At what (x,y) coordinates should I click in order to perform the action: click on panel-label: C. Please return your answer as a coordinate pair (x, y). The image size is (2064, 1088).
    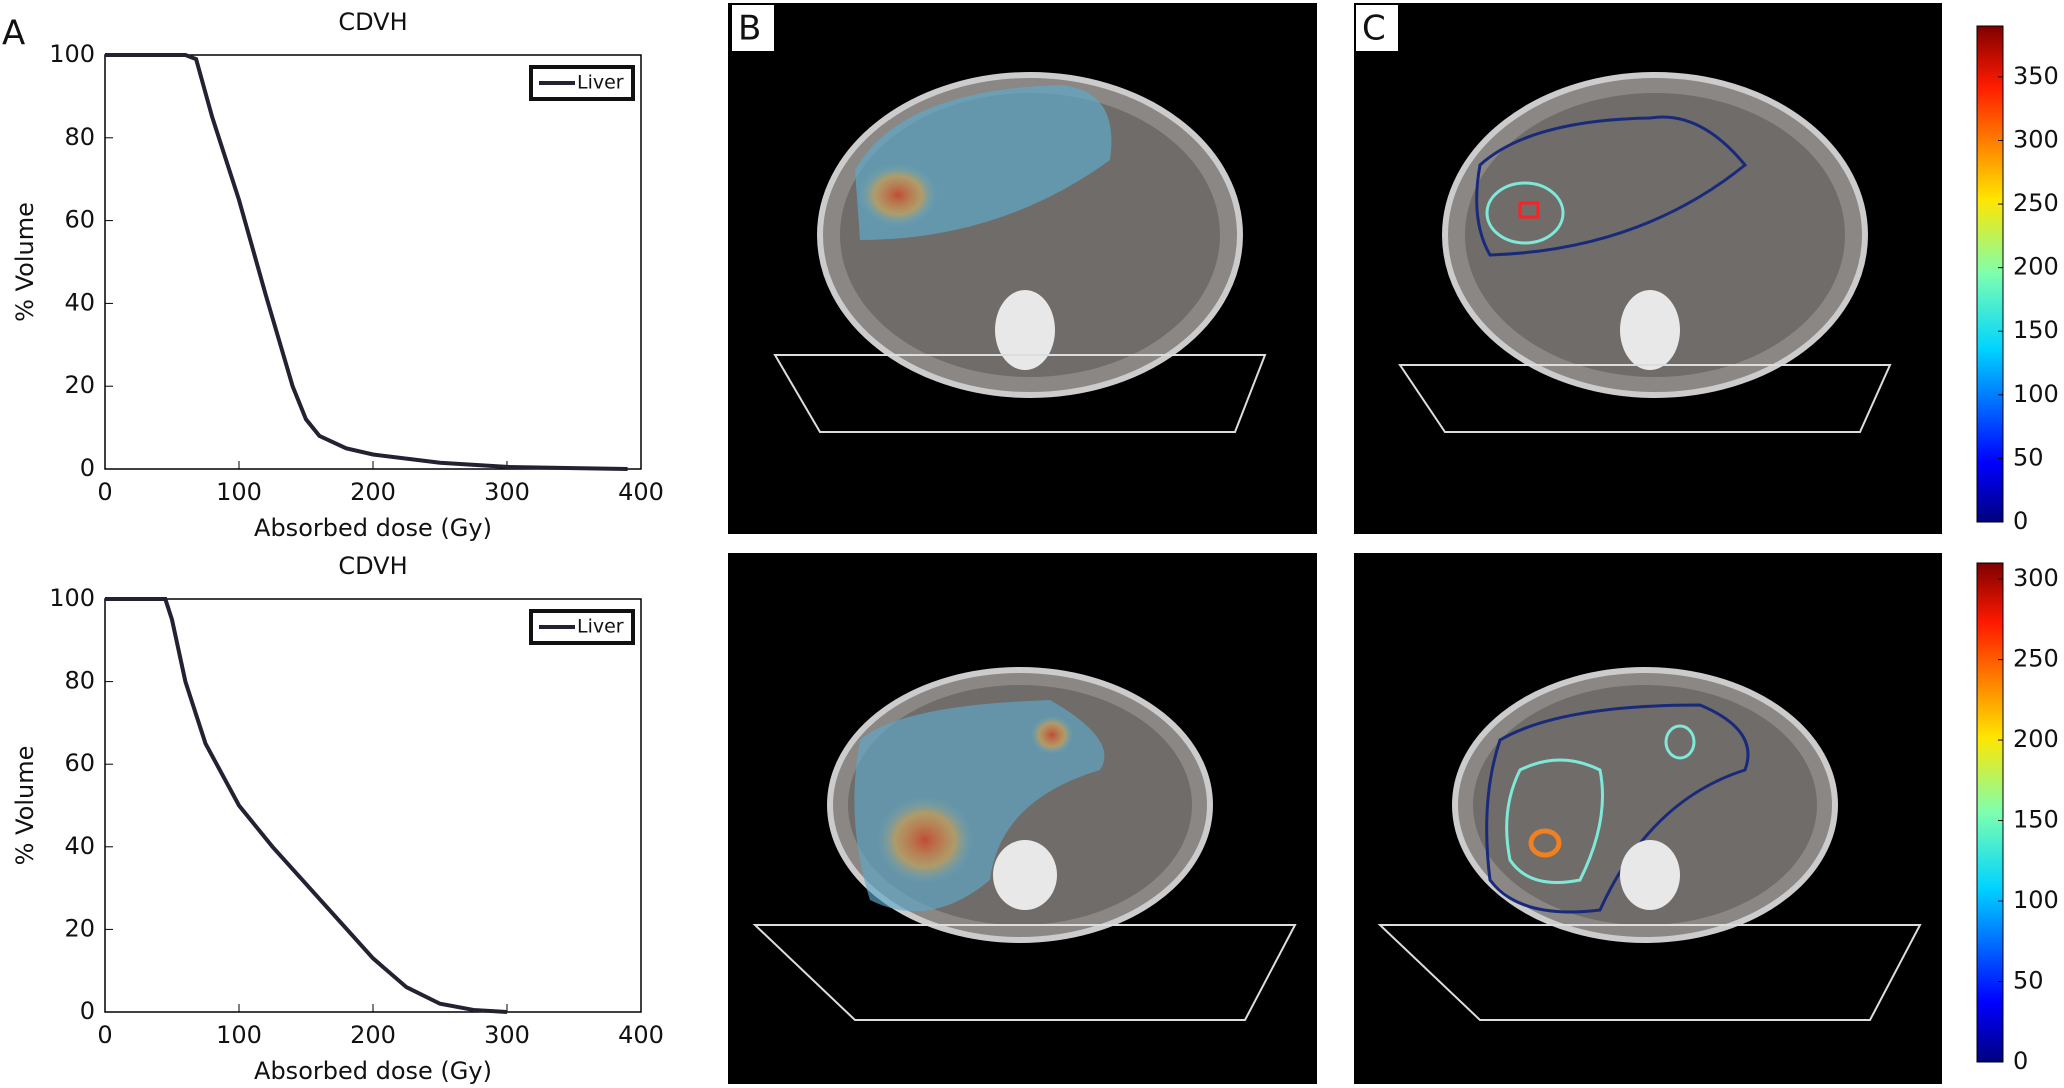
    Looking at the image, I should click on (1374, 29).